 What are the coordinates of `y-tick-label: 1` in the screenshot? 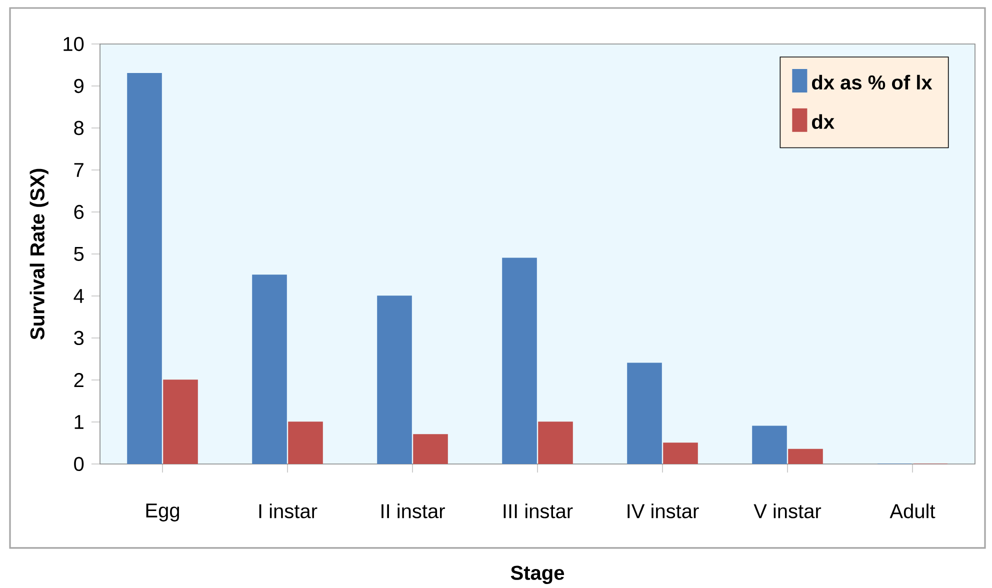 It's located at (79, 422).